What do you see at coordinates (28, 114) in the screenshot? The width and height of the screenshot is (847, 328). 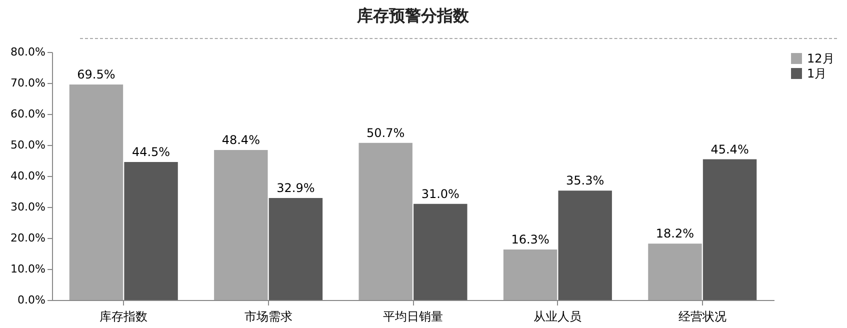 I see `y-tick-label: 60.0%` at bounding box center [28, 114].